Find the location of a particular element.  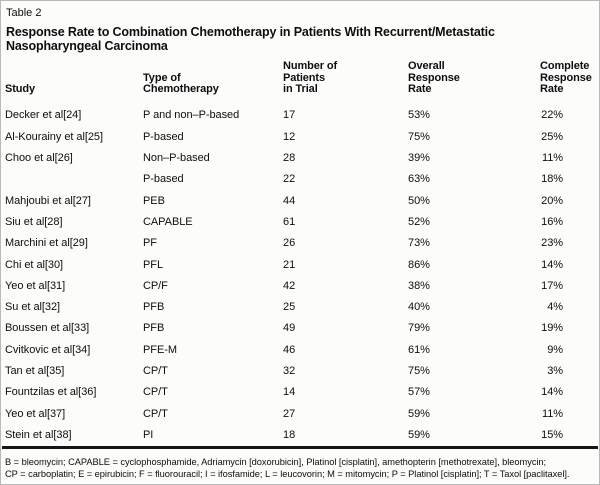

cell-overall-response-rate: 50% is located at coordinates (419, 200).